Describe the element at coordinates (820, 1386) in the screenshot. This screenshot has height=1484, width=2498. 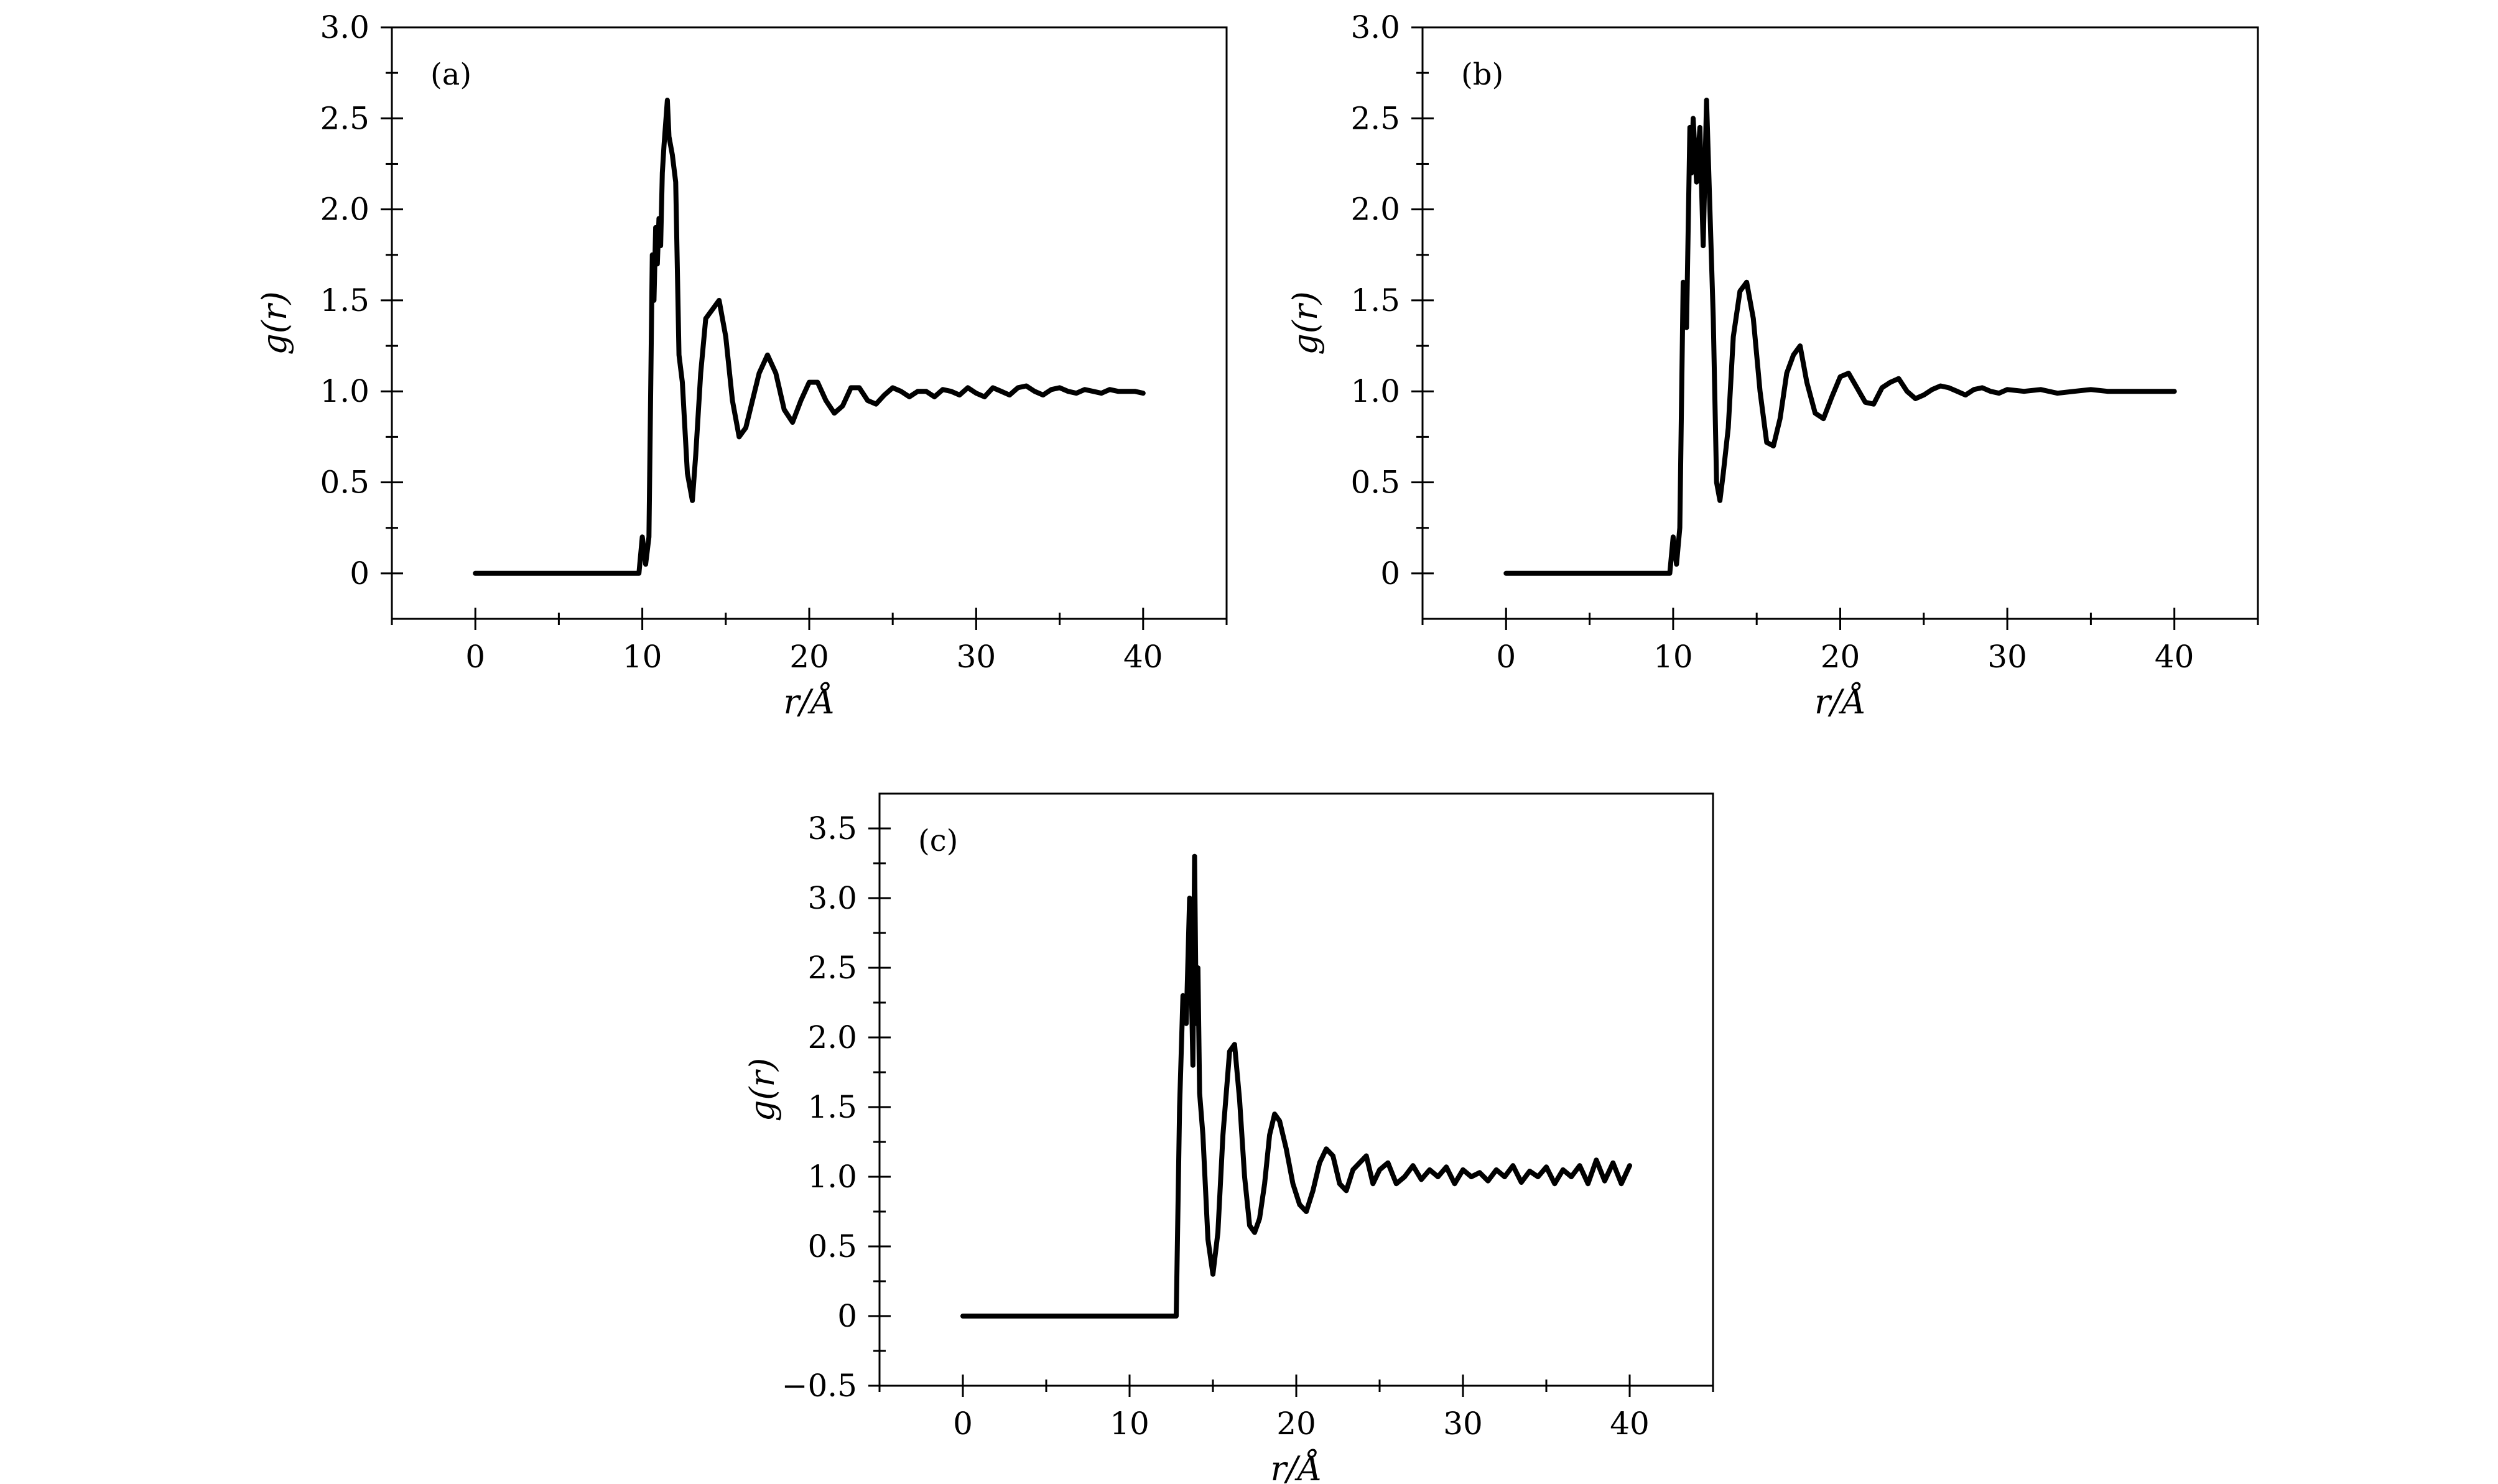
I see `y-tick-label: −0.5` at that location.